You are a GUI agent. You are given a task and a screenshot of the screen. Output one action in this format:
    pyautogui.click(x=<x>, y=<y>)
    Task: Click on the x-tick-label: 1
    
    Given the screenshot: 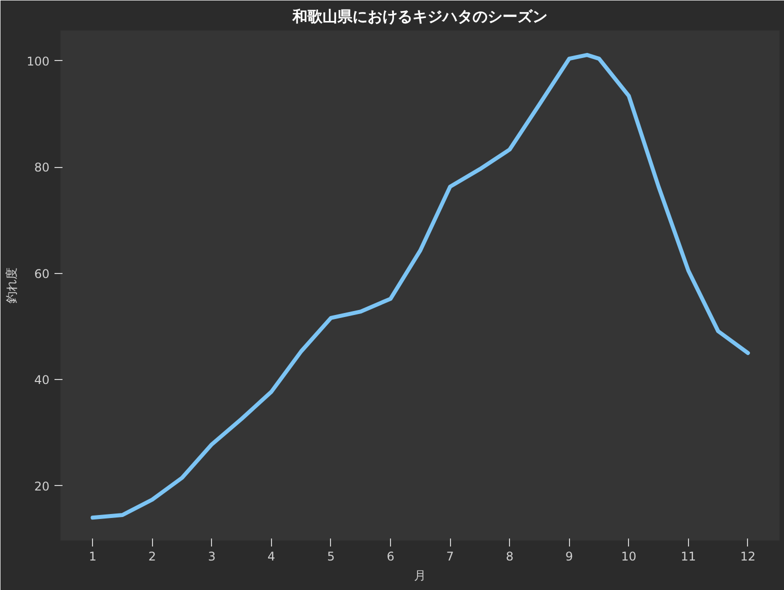 What is the action you would take?
    pyautogui.click(x=92, y=557)
    